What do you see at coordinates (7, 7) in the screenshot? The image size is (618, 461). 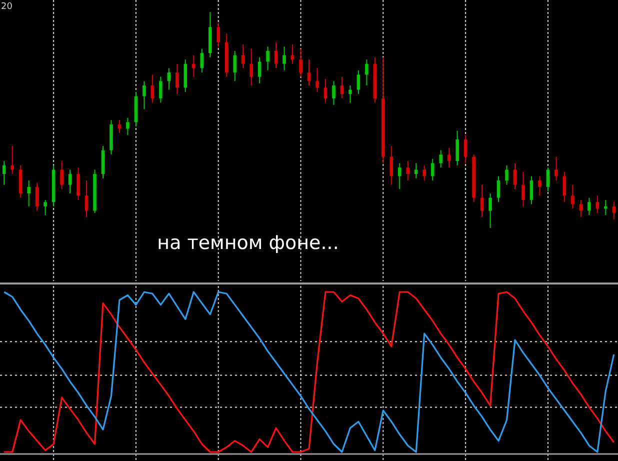 I see `annotation: 20` at bounding box center [7, 7].